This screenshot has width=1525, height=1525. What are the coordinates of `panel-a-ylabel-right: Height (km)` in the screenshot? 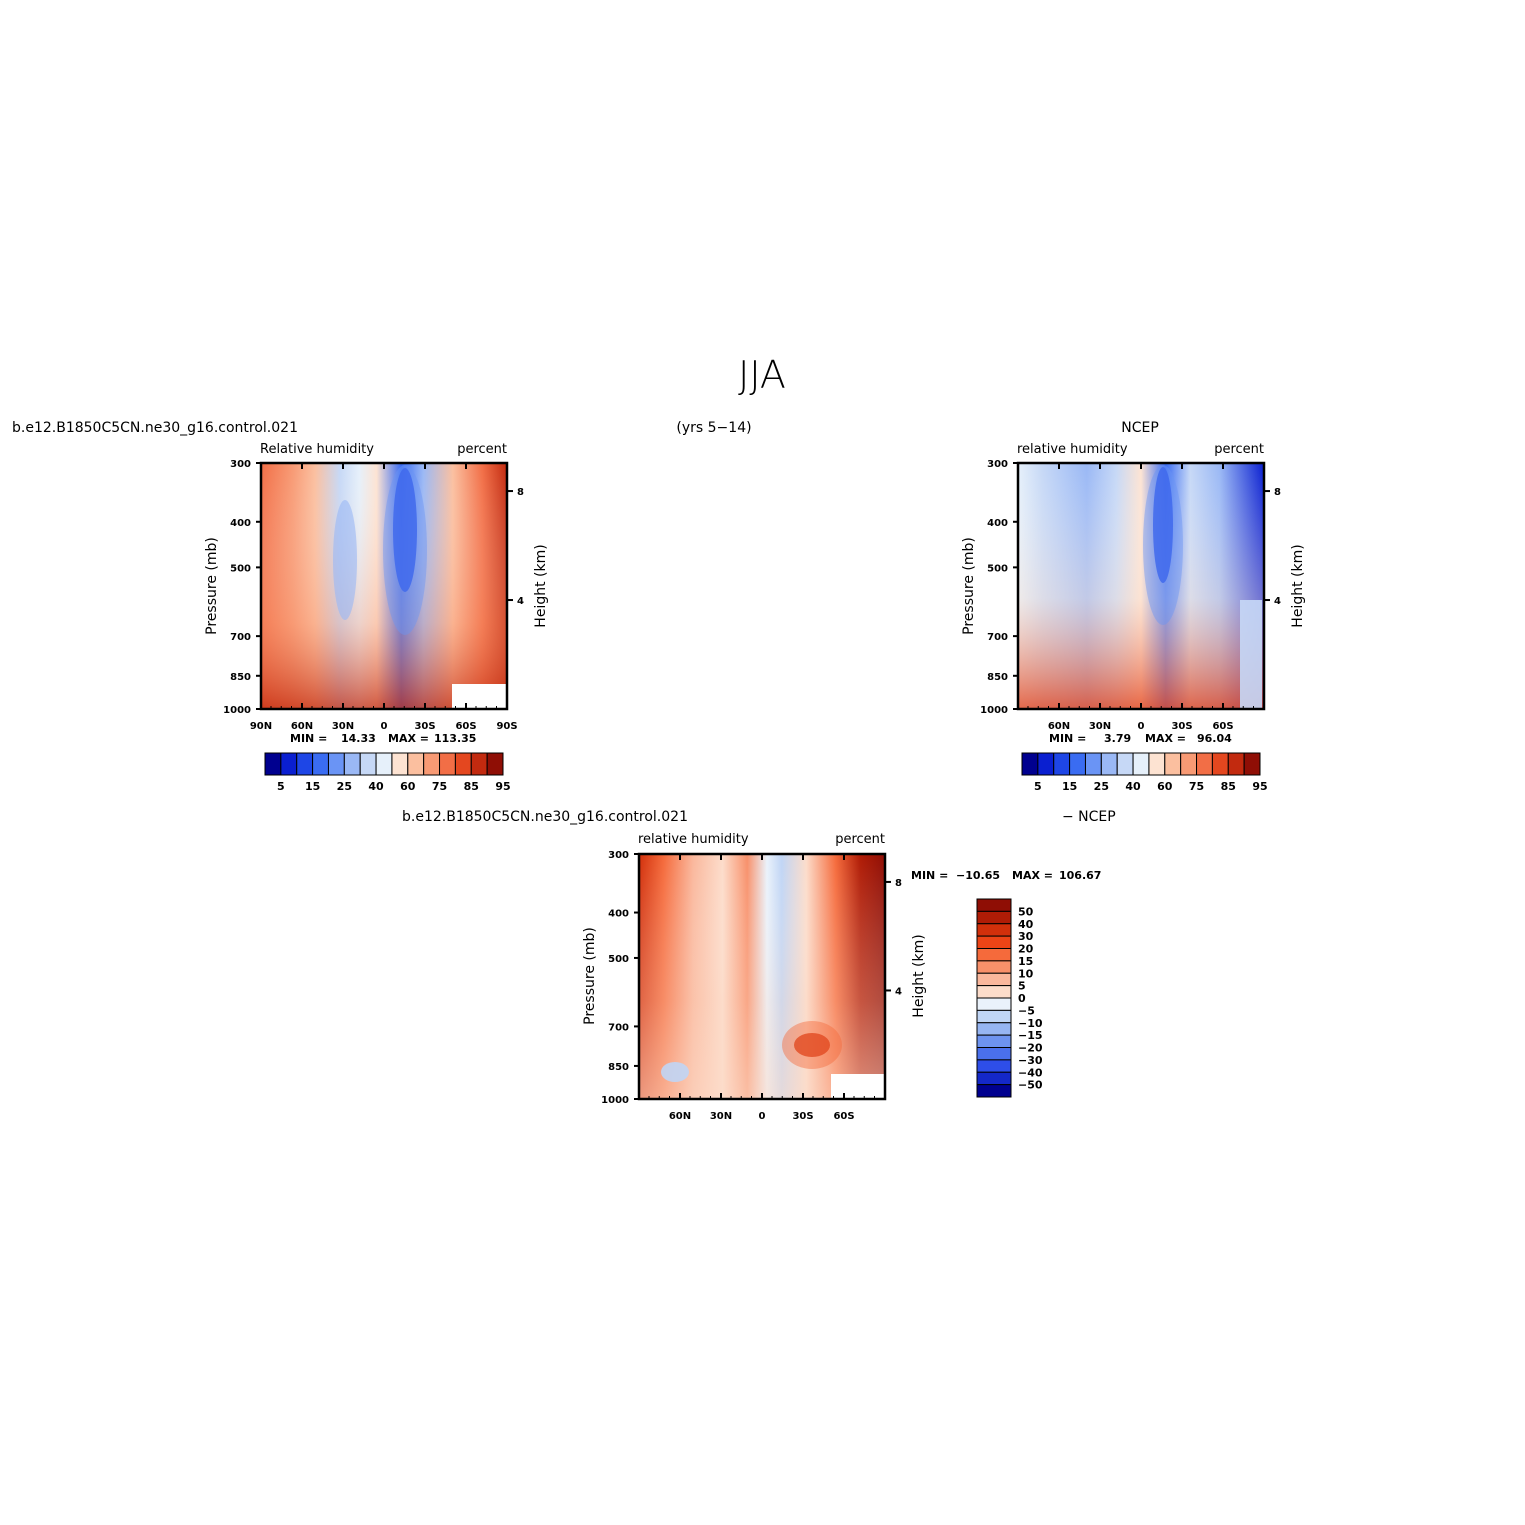 It's located at (541, 585).